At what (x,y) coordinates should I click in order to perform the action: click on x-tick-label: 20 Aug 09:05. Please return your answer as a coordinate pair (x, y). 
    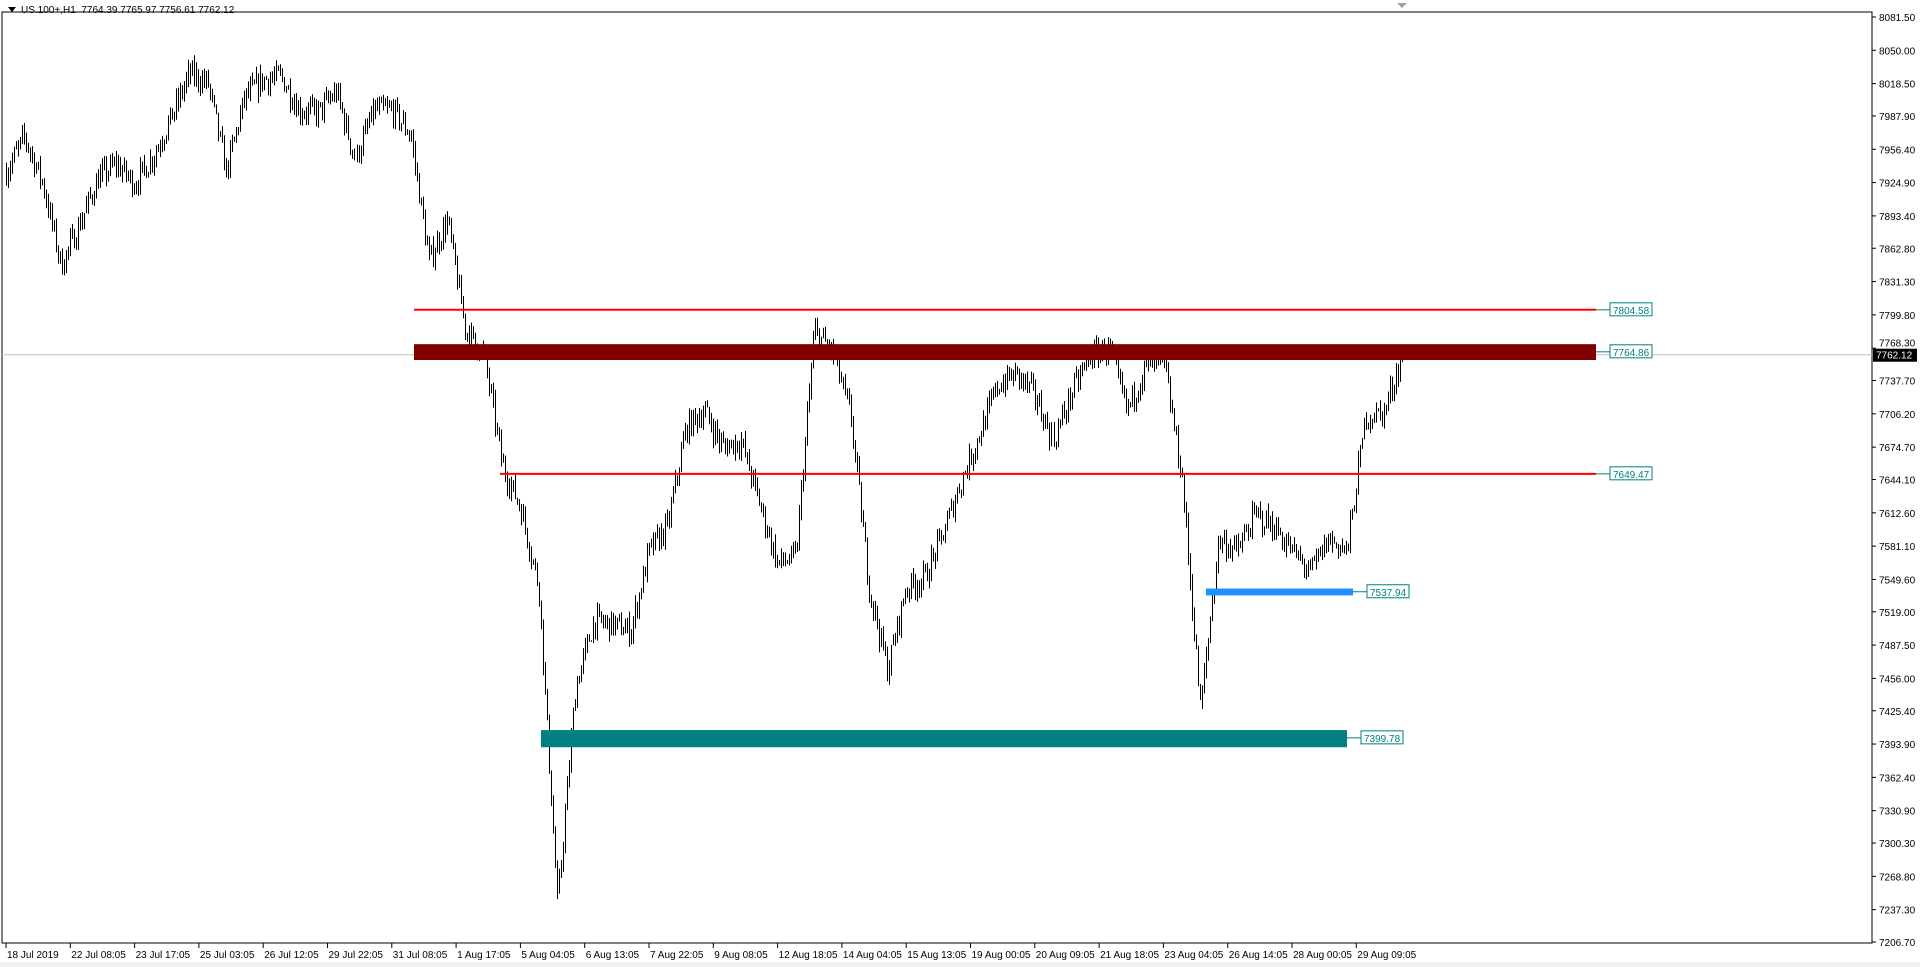
    Looking at the image, I should click on (1065, 955).